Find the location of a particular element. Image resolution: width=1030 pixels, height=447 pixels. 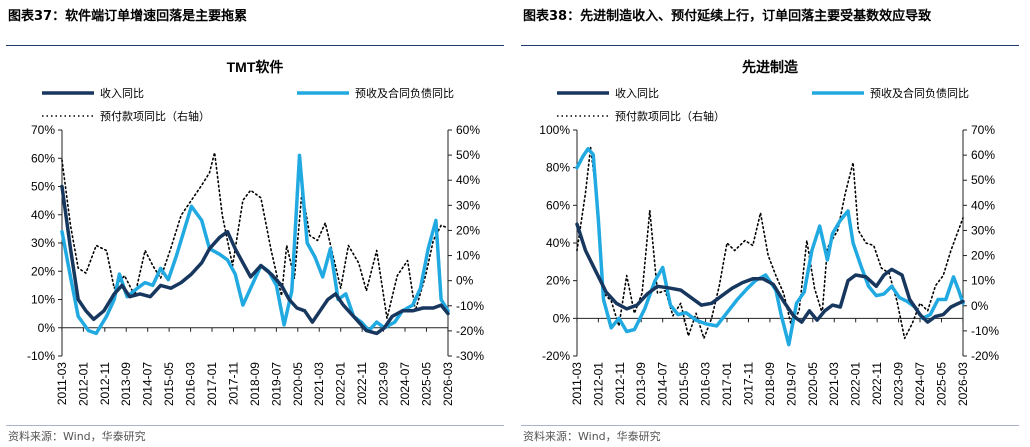

chart-title: TMT软件 is located at coordinates (255, 67).